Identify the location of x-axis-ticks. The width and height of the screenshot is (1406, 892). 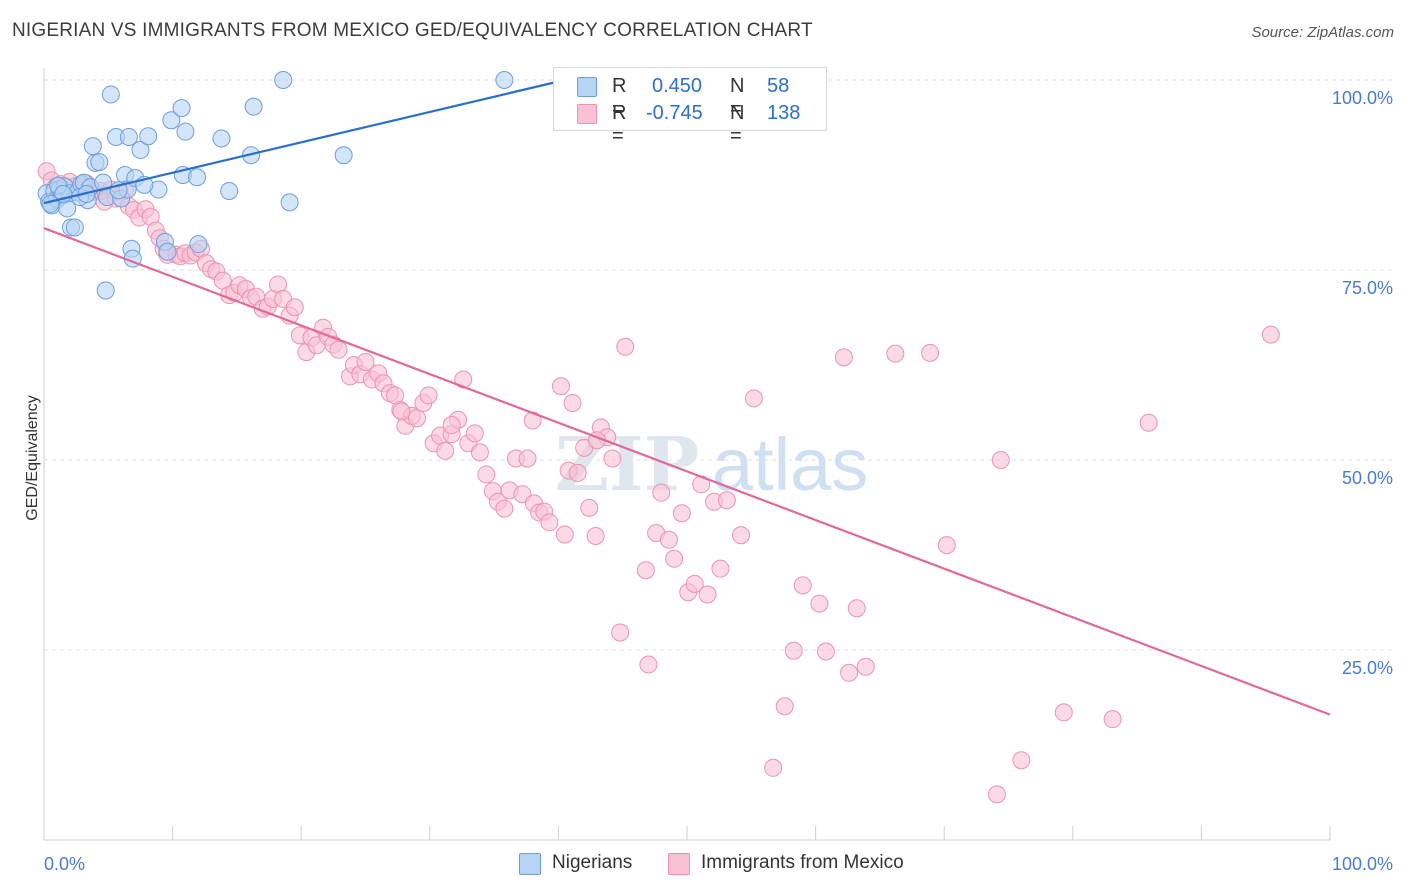
(687, 833).